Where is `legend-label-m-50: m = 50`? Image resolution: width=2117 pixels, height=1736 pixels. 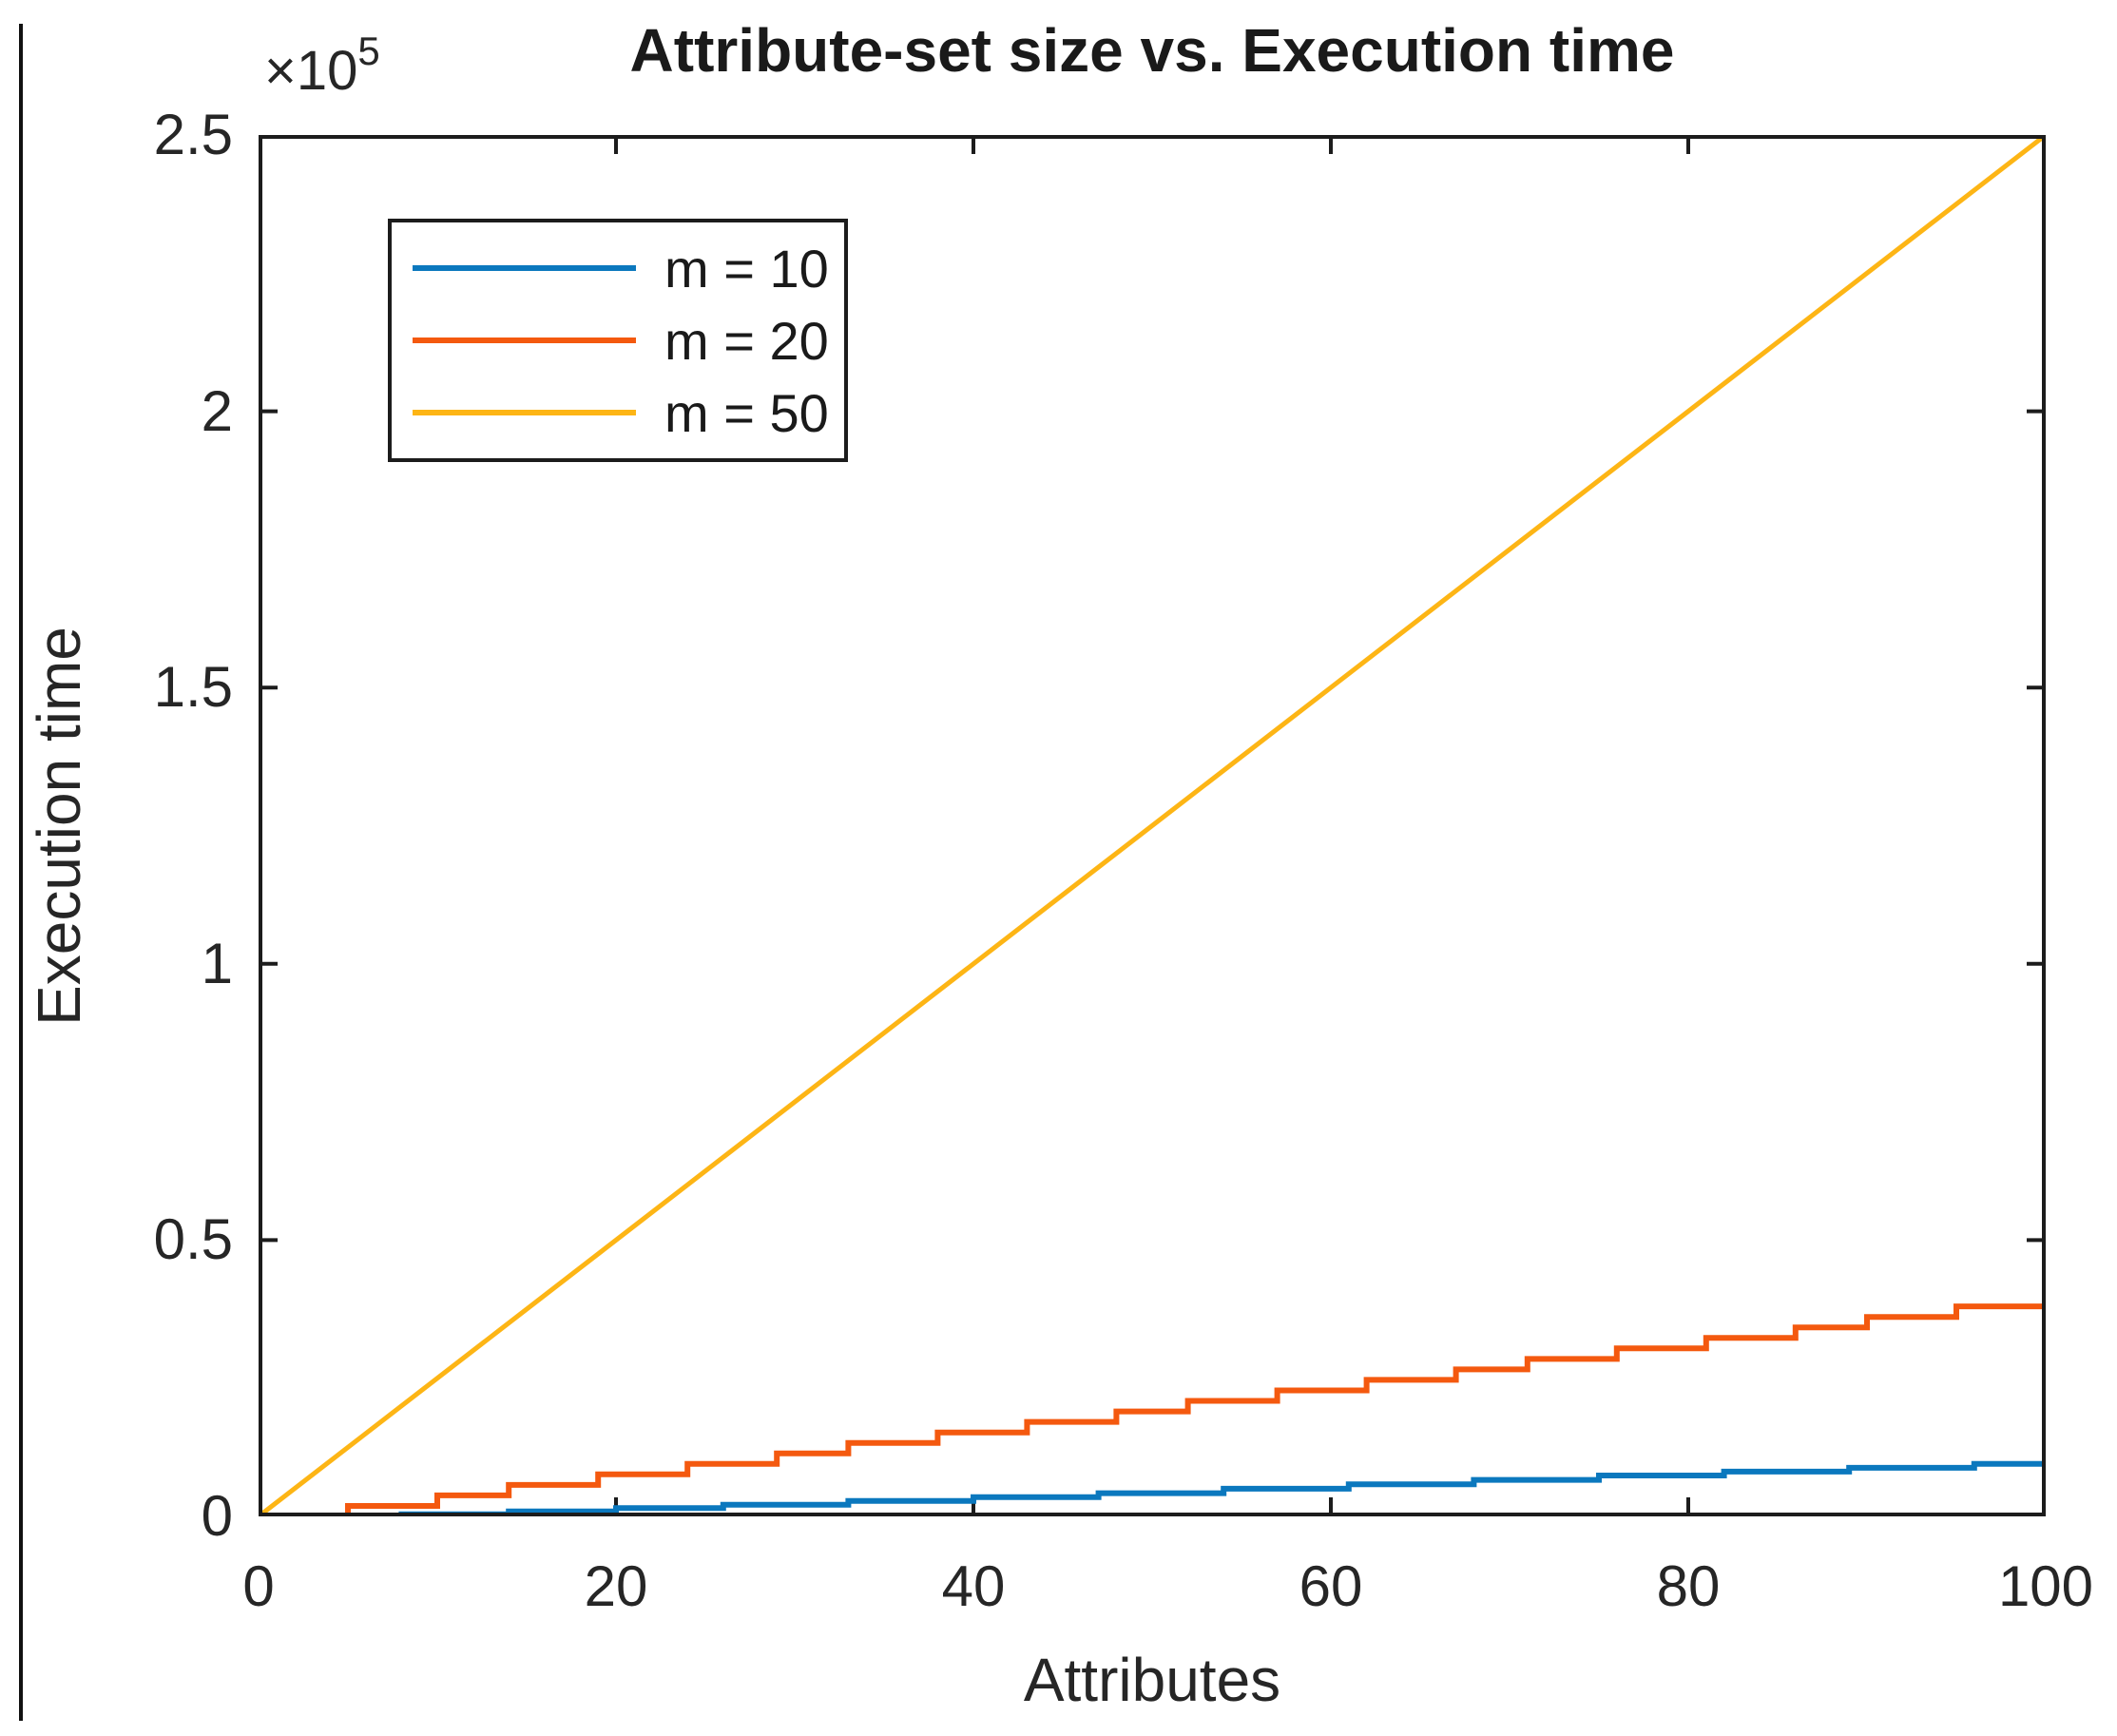
legend-label-m-50: m = 50 is located at coordinates (746, 412).